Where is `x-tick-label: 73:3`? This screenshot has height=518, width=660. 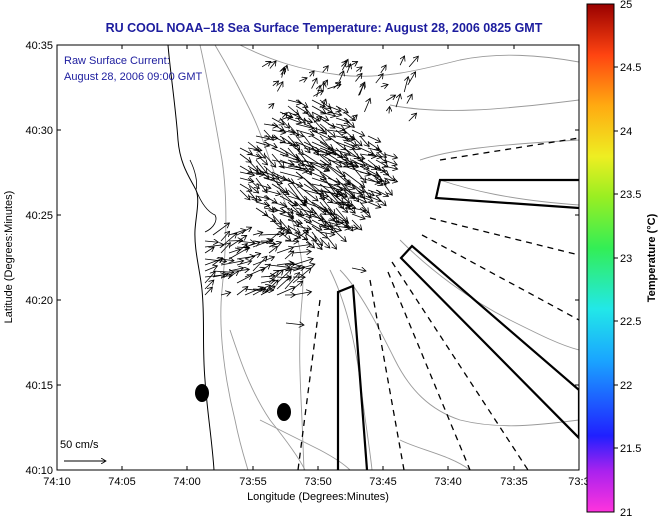
x-tick-label: 73:3 is located at coordinates (578, 482).